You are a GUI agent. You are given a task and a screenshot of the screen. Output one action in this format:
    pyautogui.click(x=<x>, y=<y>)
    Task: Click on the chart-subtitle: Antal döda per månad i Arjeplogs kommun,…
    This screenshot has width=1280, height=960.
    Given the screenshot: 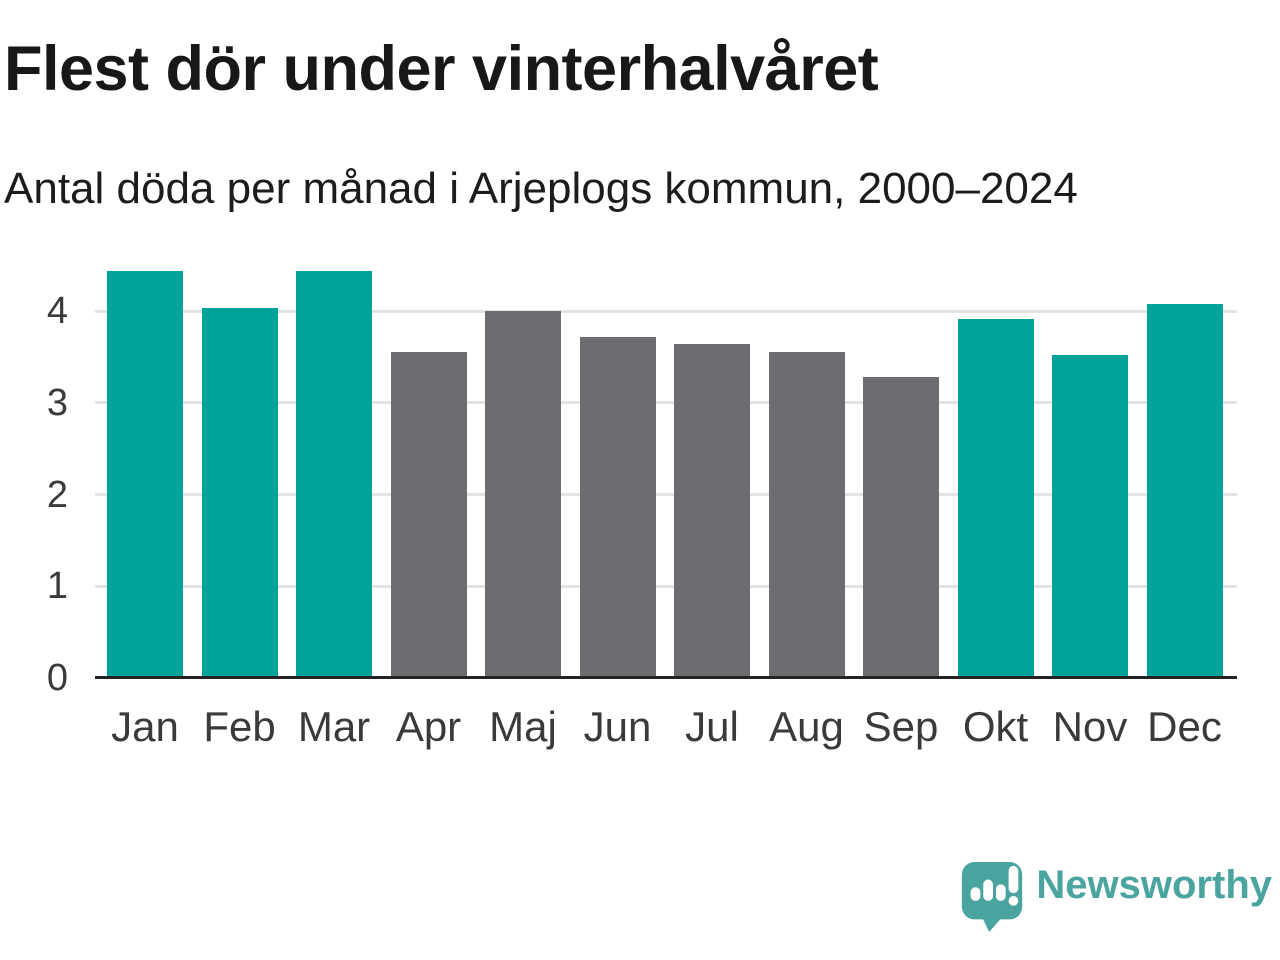 What is the action you would take?
    pyautogui.click(x=541, y=188)
    